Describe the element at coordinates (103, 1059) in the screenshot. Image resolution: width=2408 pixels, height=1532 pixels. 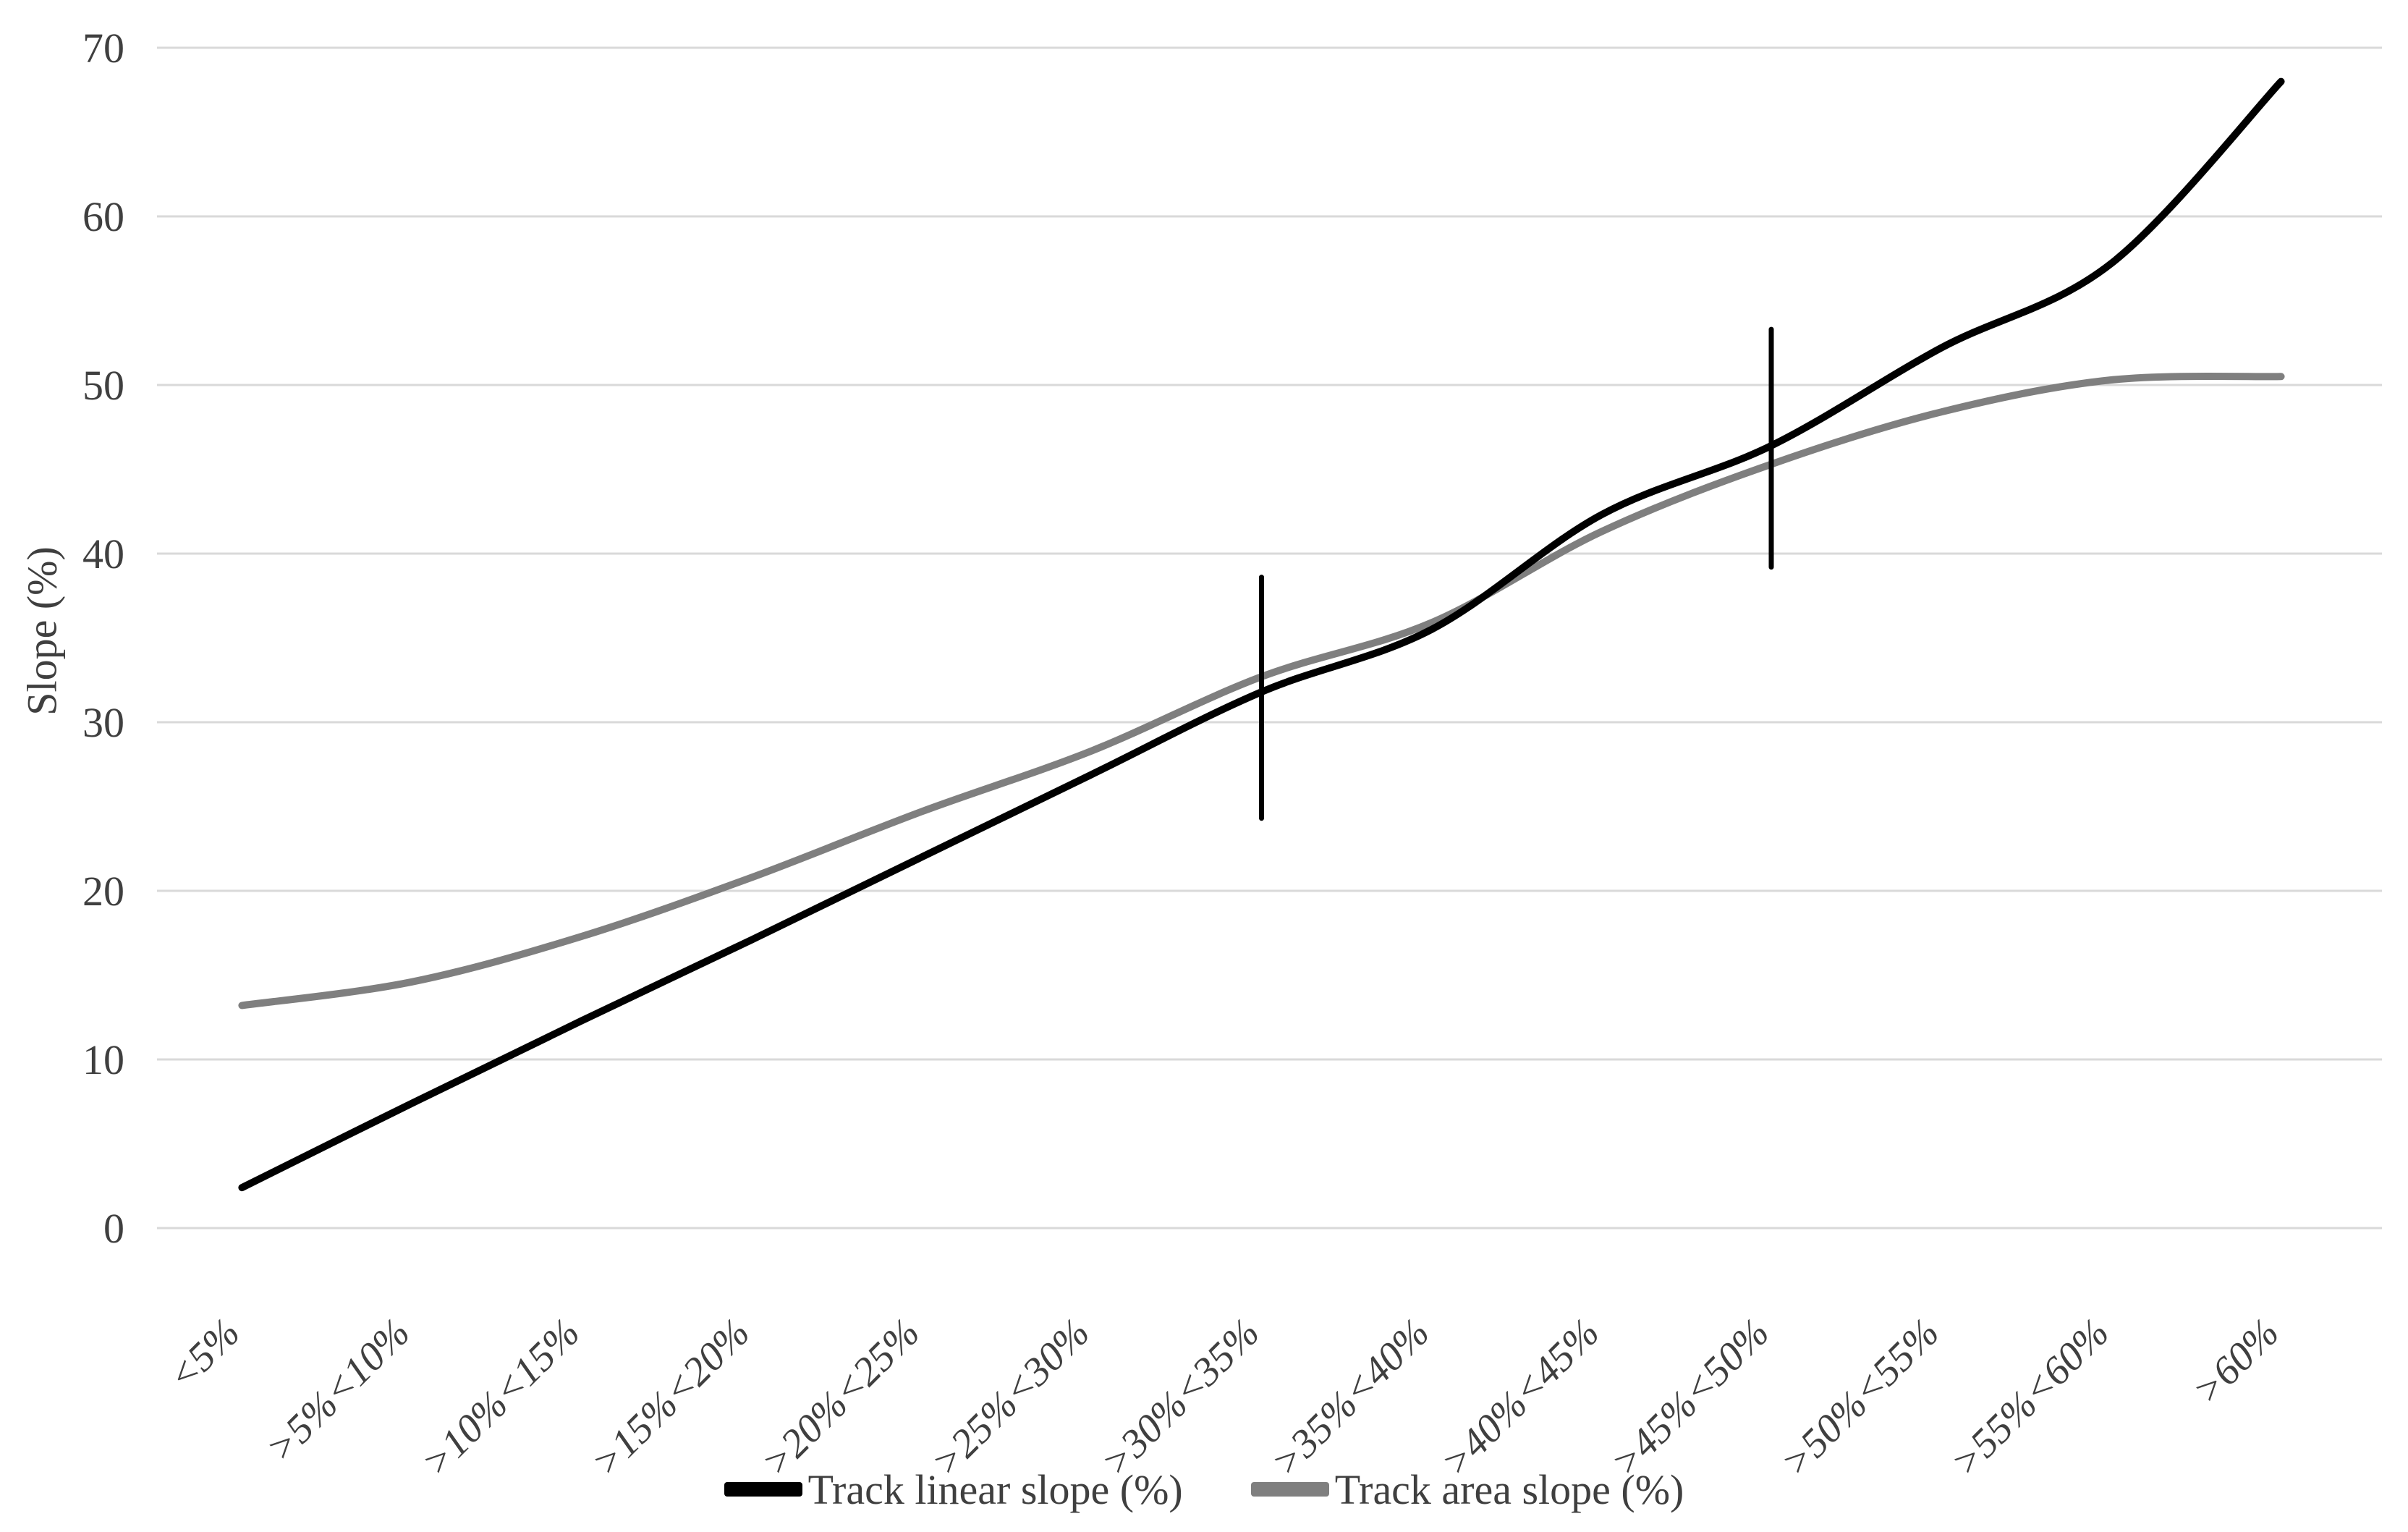
I see `y-axis-tick-label: 10` at that location.